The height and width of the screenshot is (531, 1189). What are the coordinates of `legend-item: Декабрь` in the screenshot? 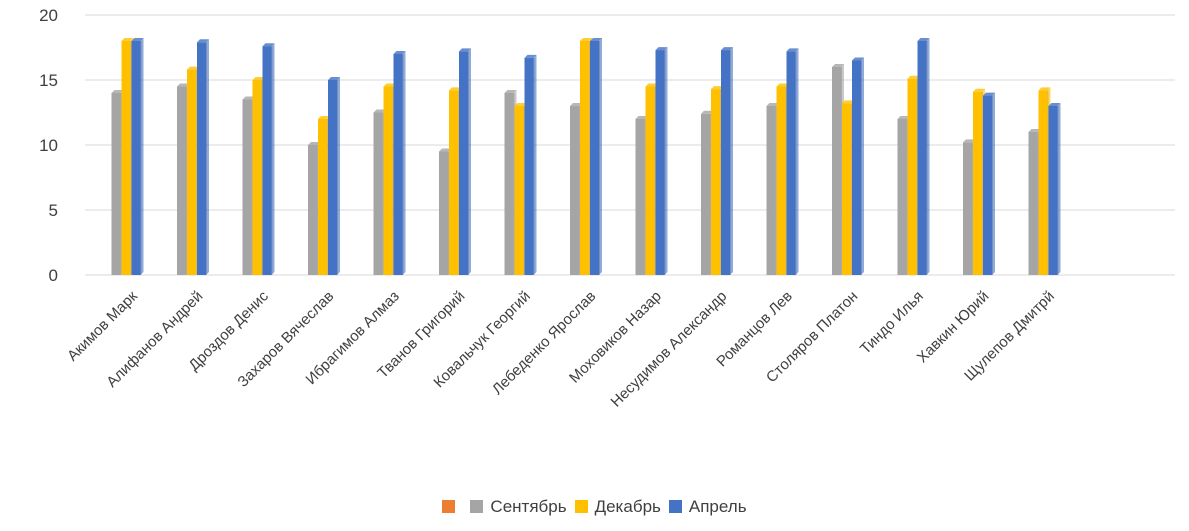 It's located at (617, 506).